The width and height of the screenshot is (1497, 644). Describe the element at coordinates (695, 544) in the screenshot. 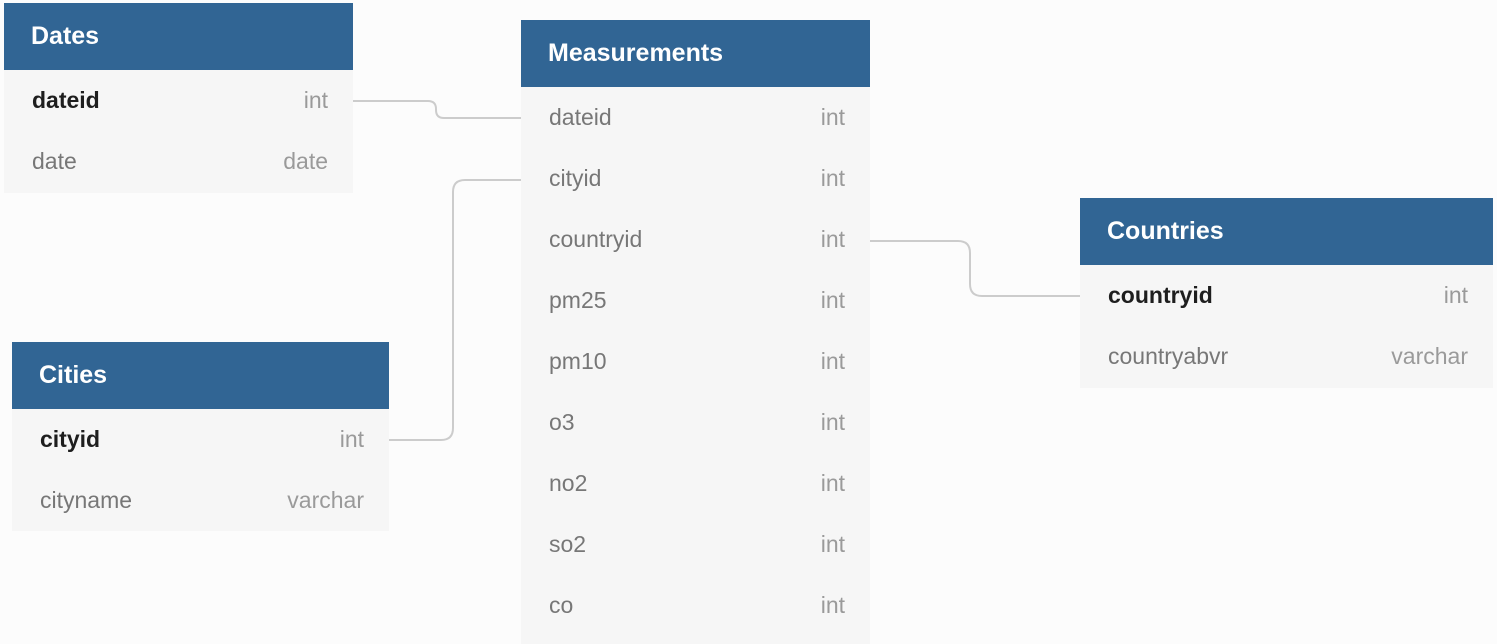

I see `field-row-so2: so2 int` at that location.